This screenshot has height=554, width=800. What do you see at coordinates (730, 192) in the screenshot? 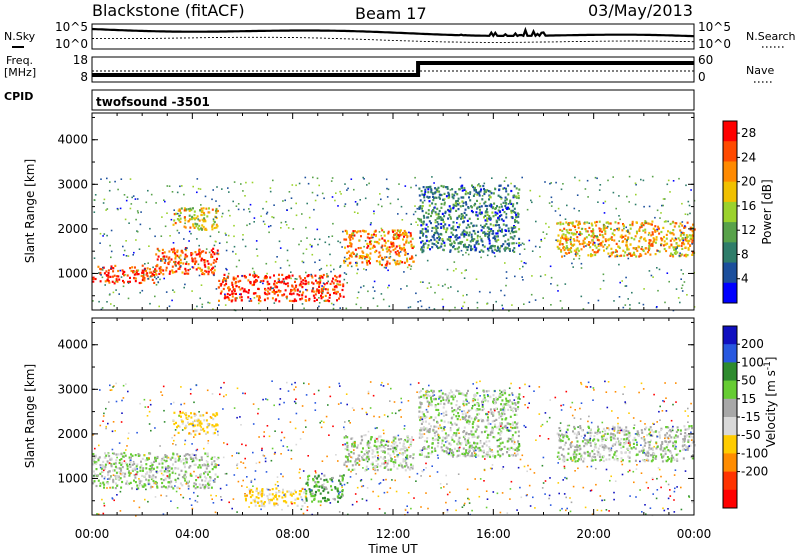
I see `colorbar-segment` at bounding box center [730, 192].